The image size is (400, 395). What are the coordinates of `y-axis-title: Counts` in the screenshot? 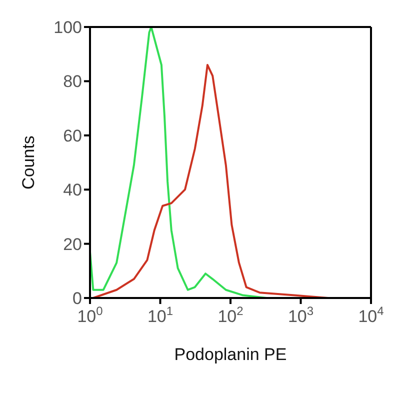 It's located at (28, 163).